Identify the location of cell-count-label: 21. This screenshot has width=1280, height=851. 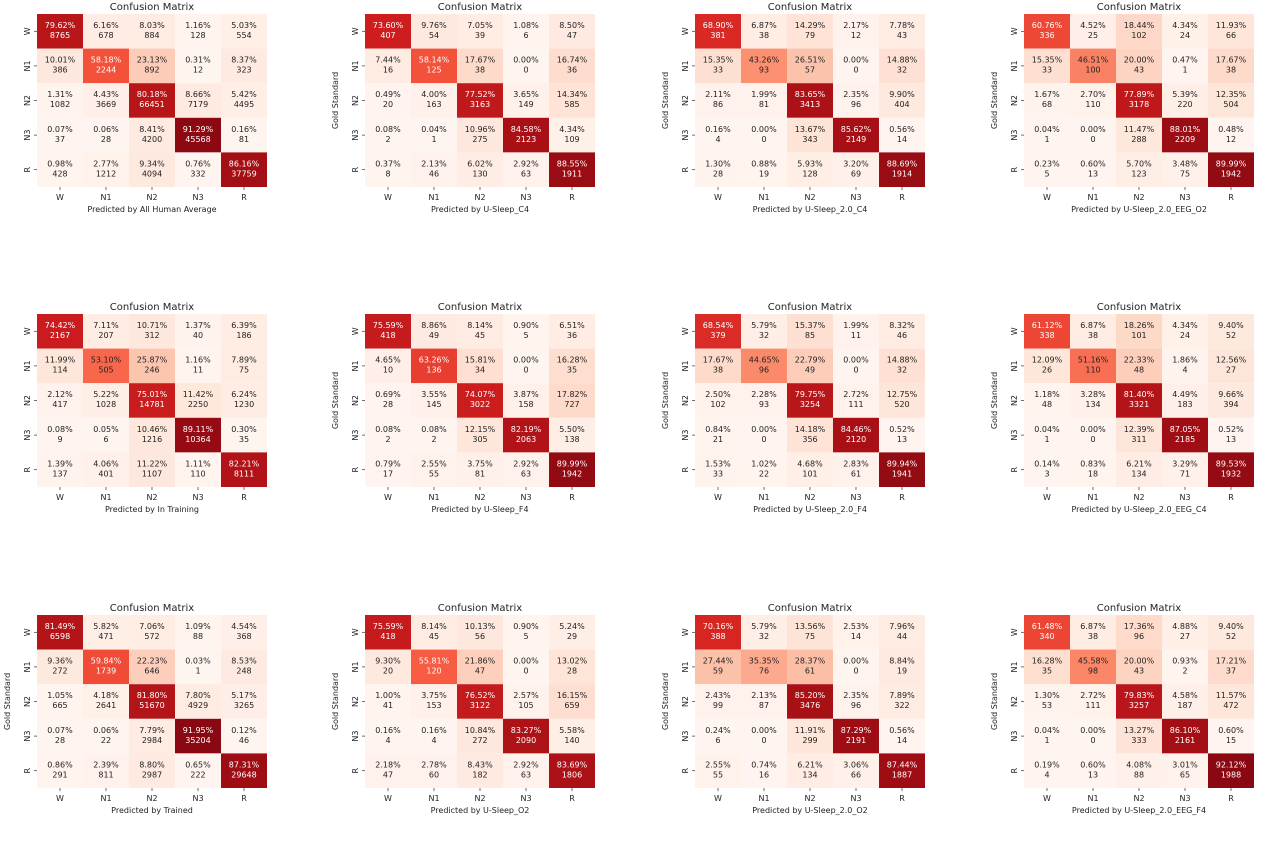
(718, 439).